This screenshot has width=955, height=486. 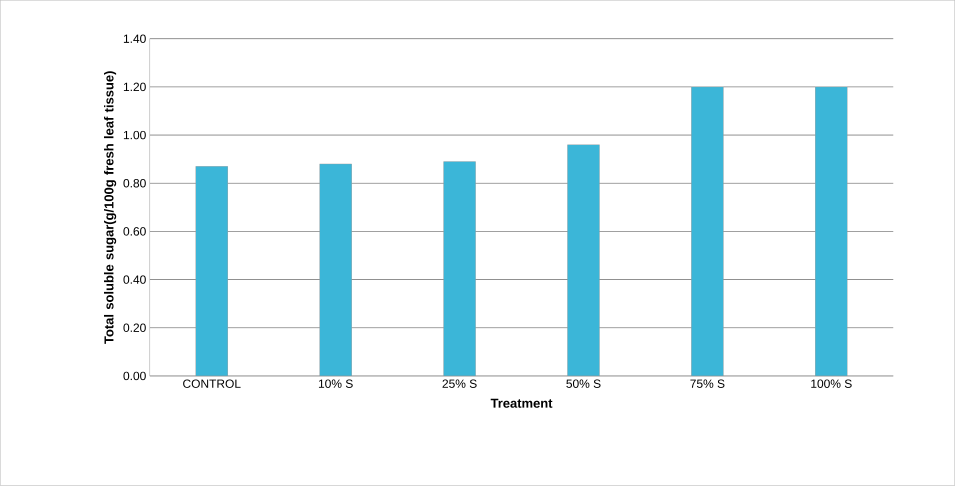 I want to click on y-tick-label: 1.40, so click(x=135, y=39).